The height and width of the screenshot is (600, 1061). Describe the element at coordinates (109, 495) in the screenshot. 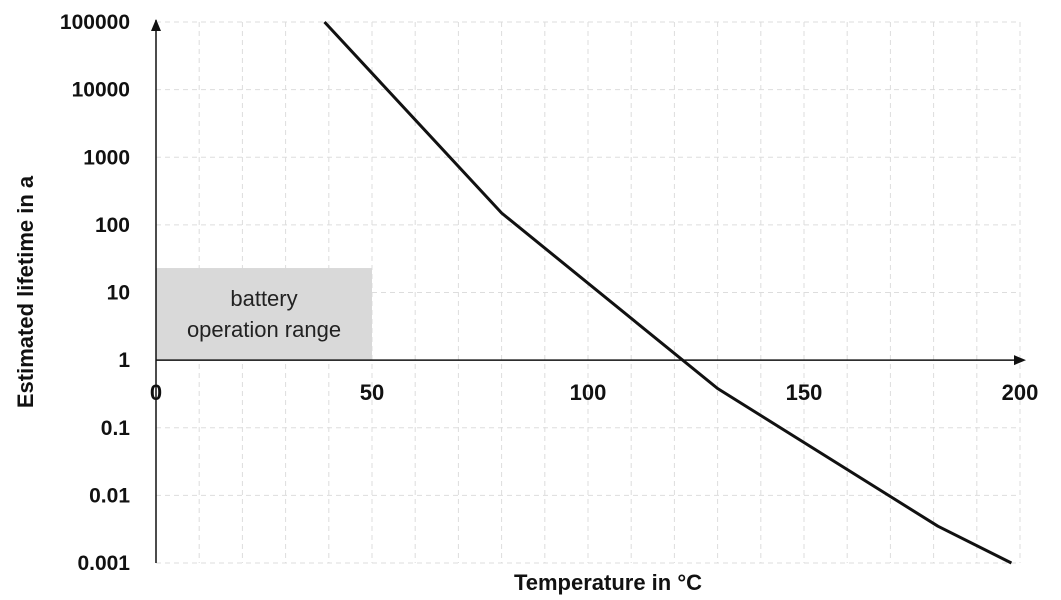

I see `y-tick-label: 0.01` at that location.